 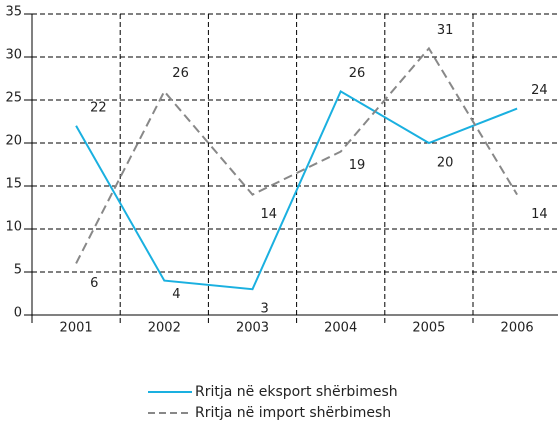 What do you see at coordinates (539, 90) in the screenshot?
I see `data-label: 24` at bounding box center [539, 90].